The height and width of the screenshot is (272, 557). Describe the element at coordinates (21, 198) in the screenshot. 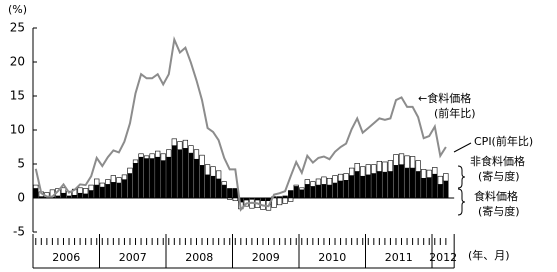

I see `y-tick-label: 0` at that location.